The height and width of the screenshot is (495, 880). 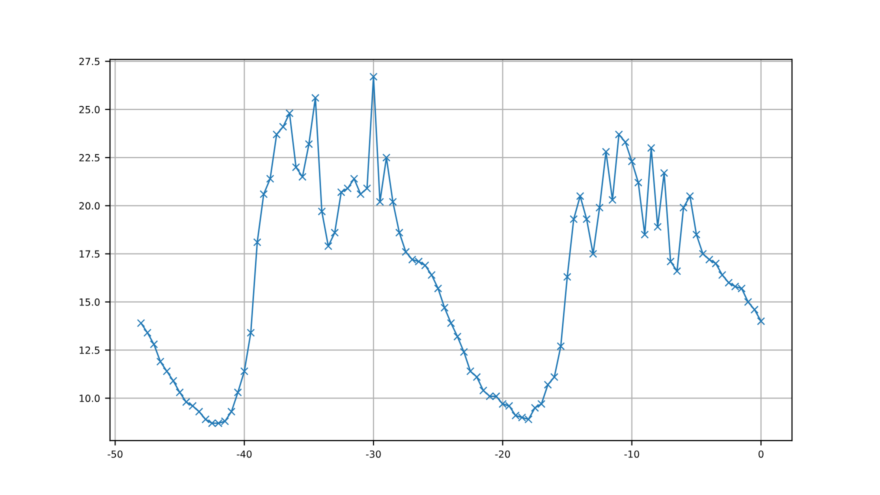 What do you see at coordinates (90, 398) in the screenshot?
I see `y-tick-label: 10.0` at bounding box center [90, 398].